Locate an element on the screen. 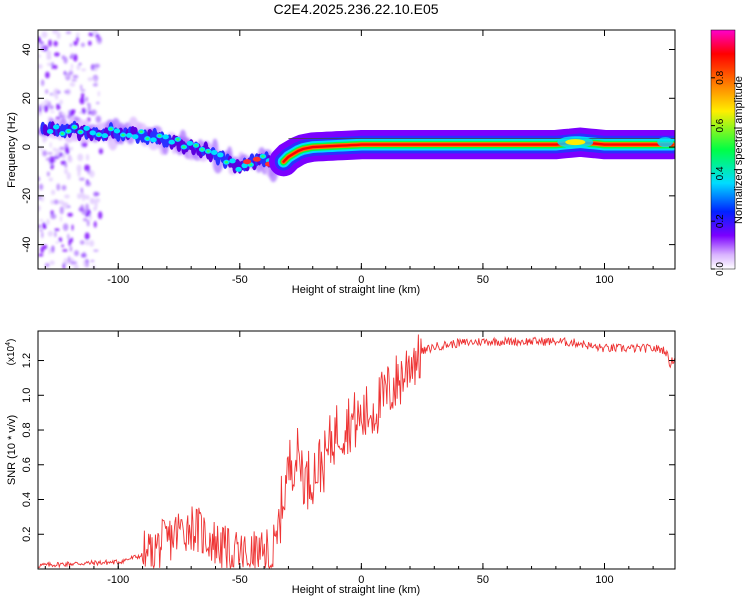  x-tick-label: 0 is located at coordinates (361, 580).